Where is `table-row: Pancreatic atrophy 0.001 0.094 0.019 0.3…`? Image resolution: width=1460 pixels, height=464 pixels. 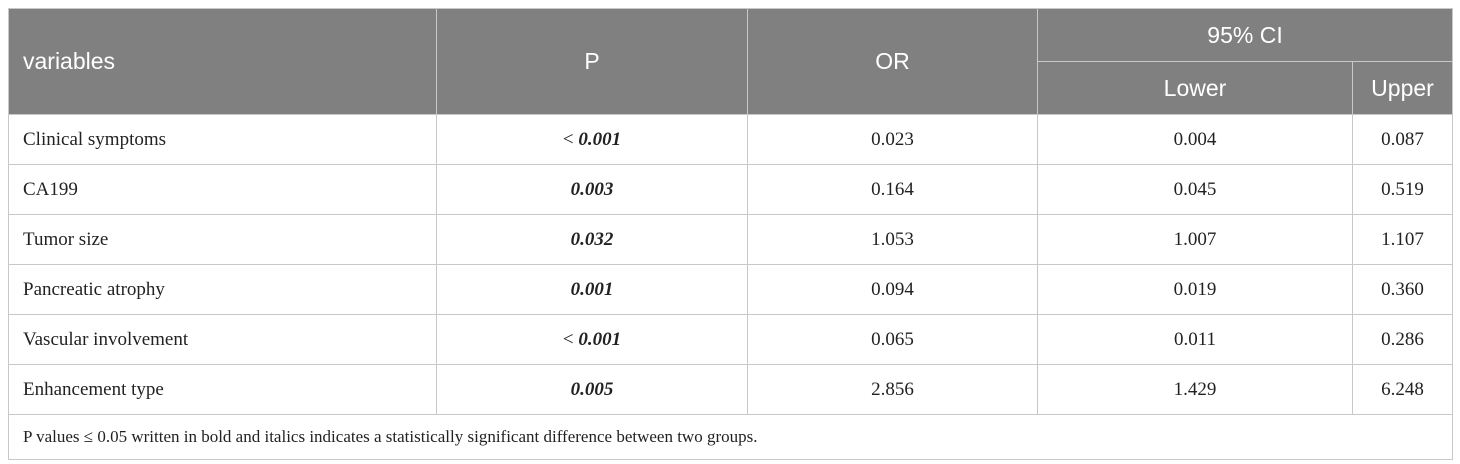
table-row: Pancreatic atrophy 0.001 0.094 0.019 0.3… is located at coordinates (730, 289).